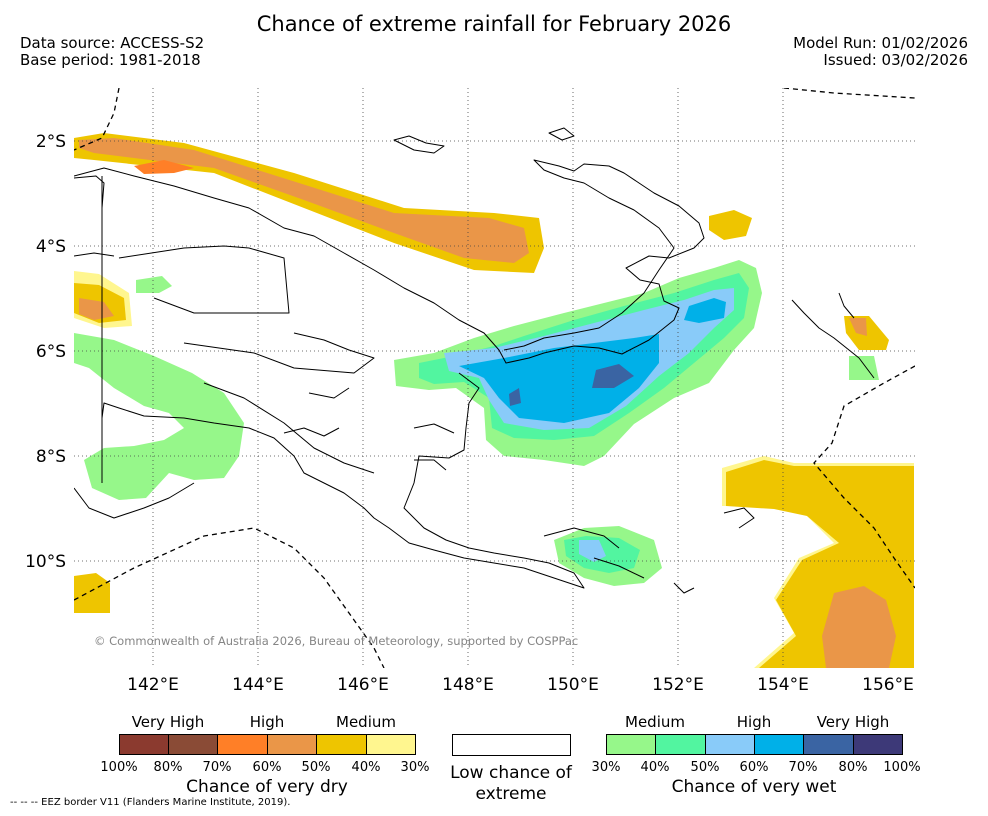  What do you see at coordinates (754, 722) in the screenshot?
I see `wet-level-high: High` at bounding box center [754, 722].